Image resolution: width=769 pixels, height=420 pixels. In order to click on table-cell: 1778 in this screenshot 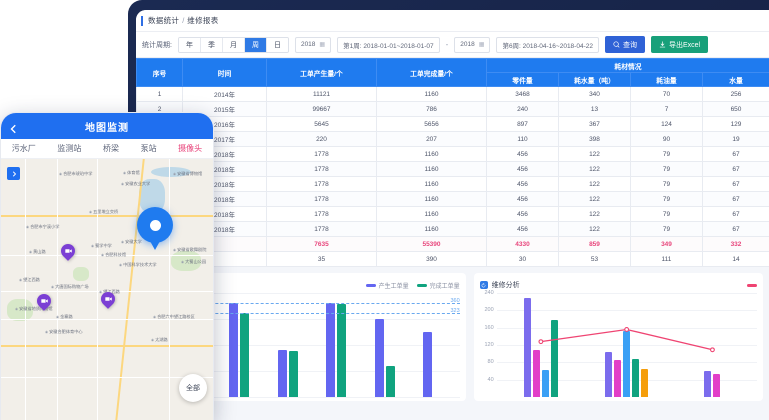, I will do `click(321, 214)`.